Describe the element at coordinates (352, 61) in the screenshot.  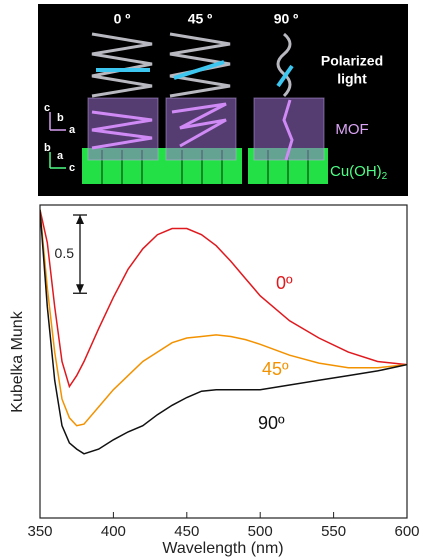
I see `light-label: Polarized` at that location.